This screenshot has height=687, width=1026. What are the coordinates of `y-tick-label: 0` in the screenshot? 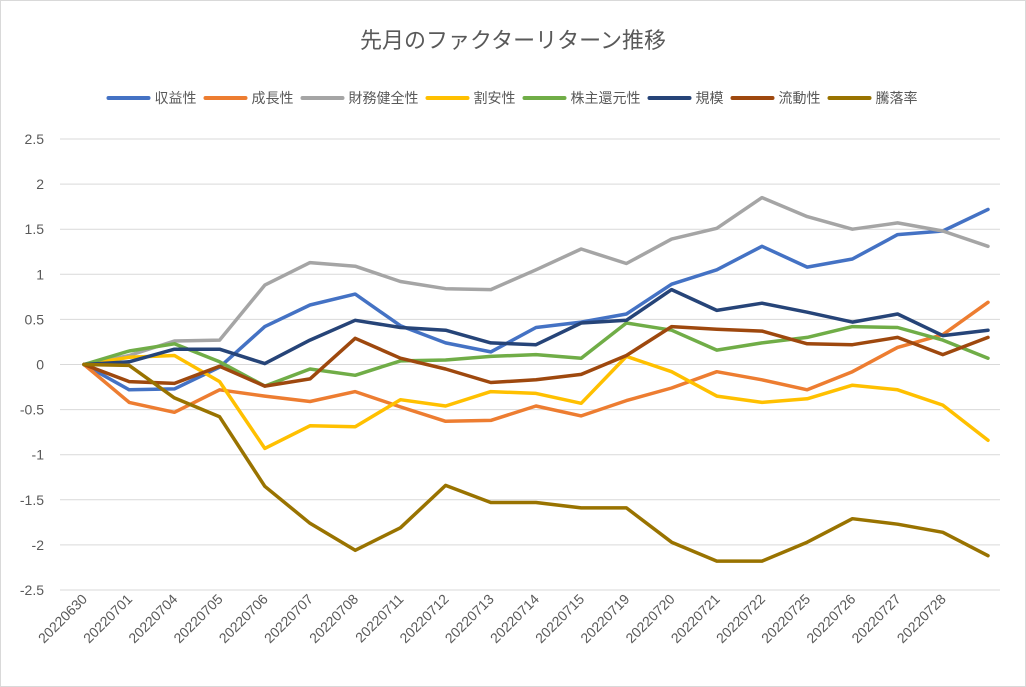 It's located at (40, 365).